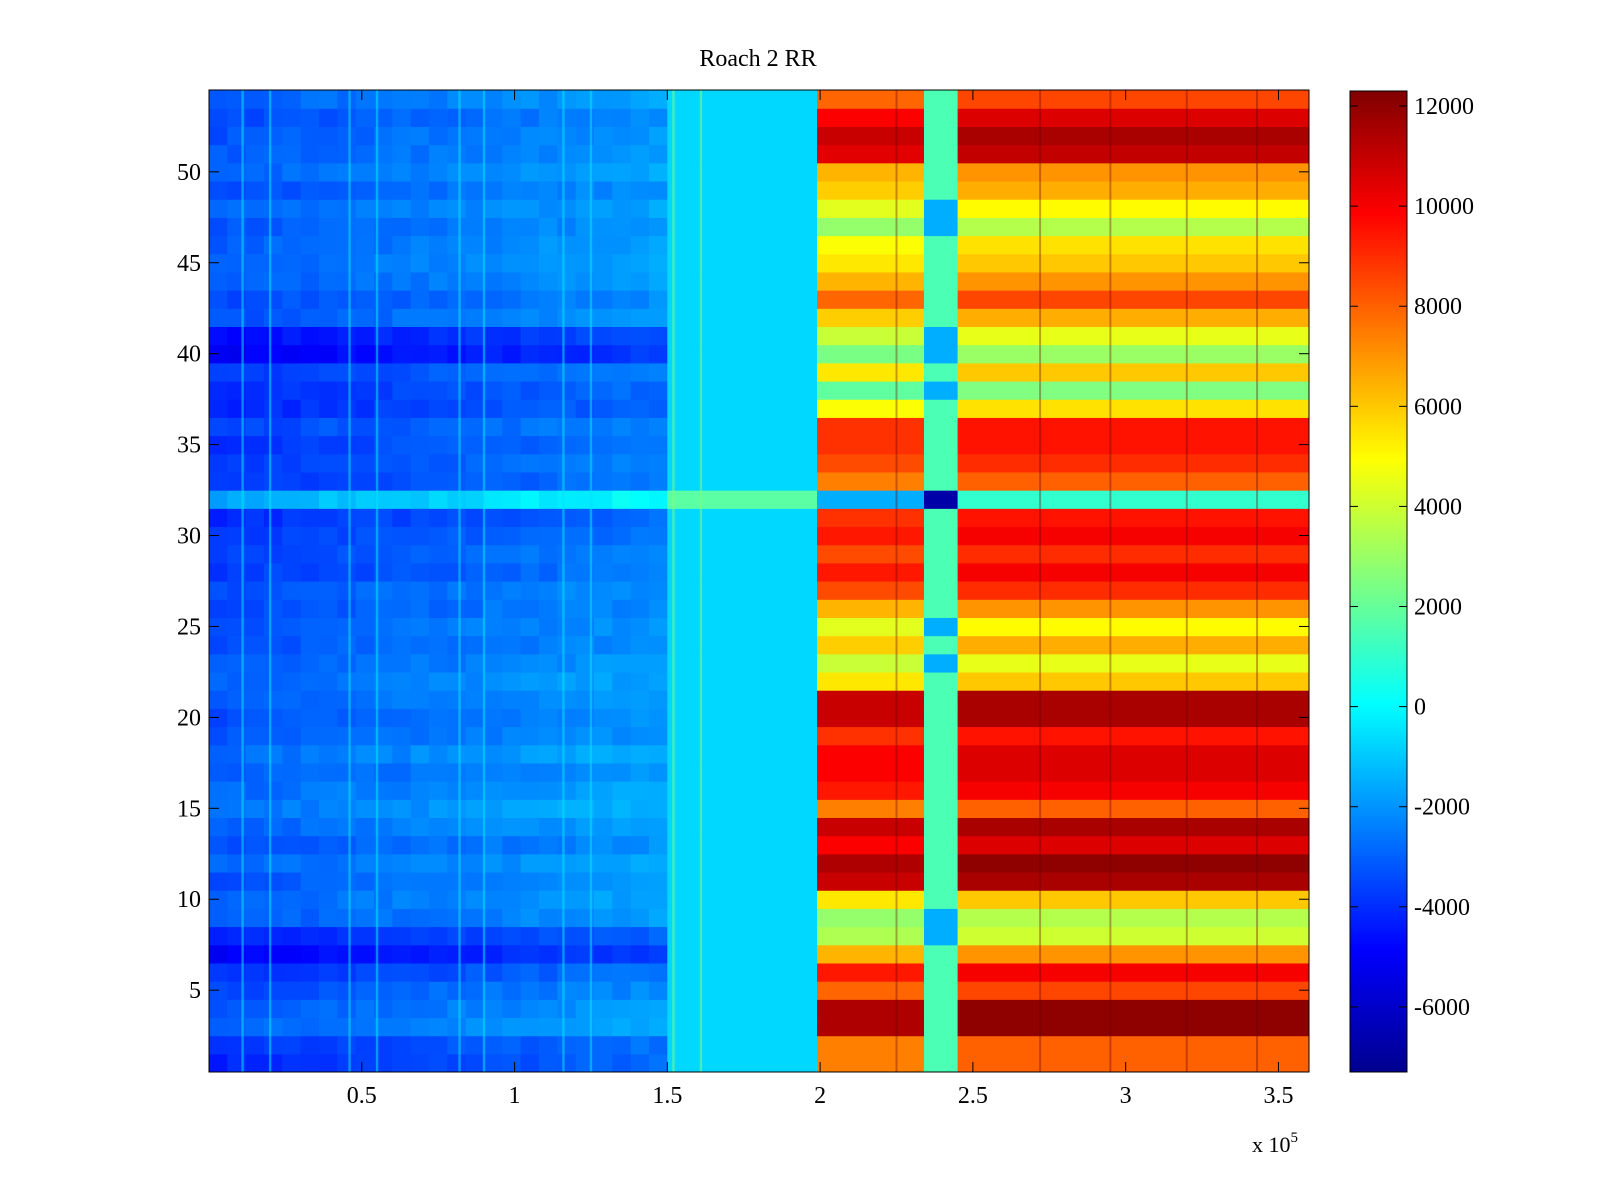  What do you see at coordinates (1133, 390) in the screenshot?
I see `heatmap-cell-r38-s28` at bounding box center [1133, 390].